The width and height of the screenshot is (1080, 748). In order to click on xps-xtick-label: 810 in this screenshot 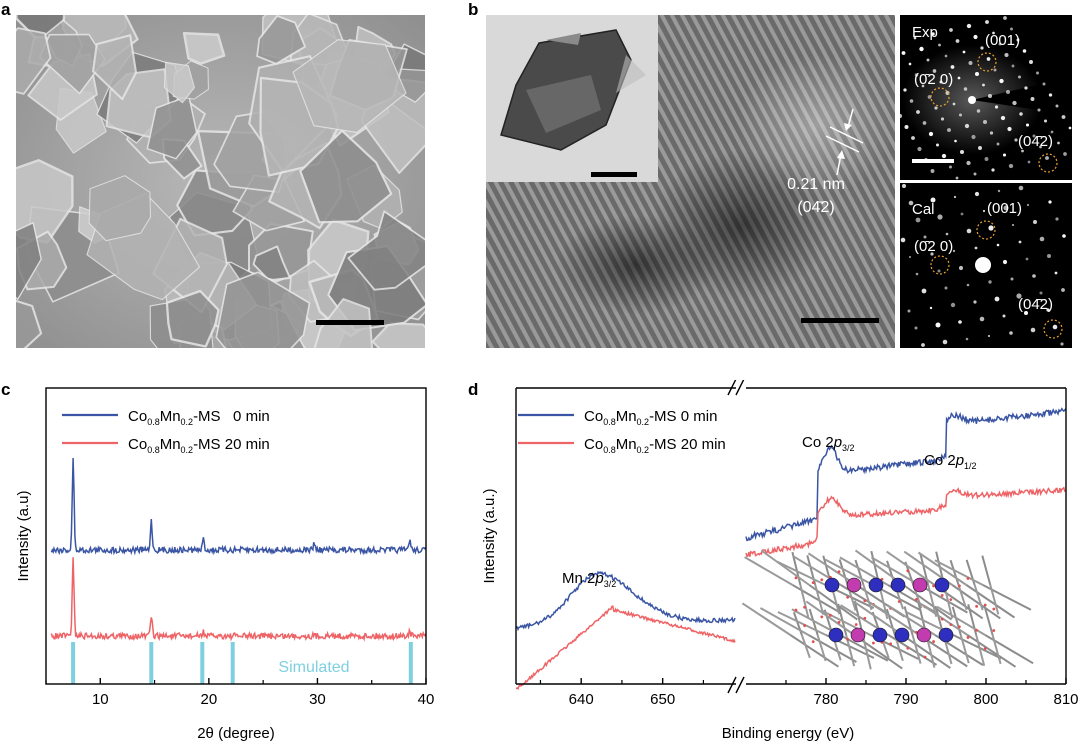, I will do `click(1065, 699)`.